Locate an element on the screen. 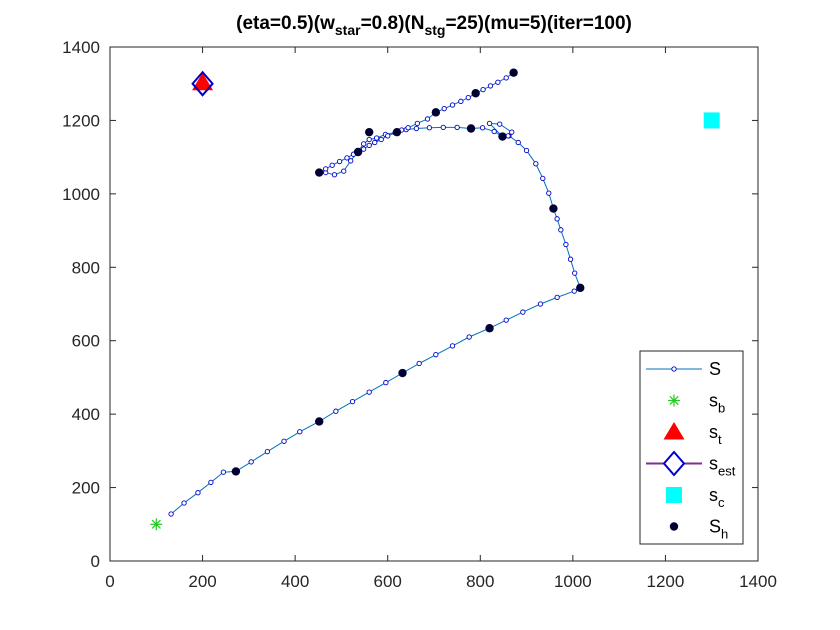 Image resolution: width=840 pixels, height=630 pixels. y-tick-label: 0 is located at coordinates (95, 561).